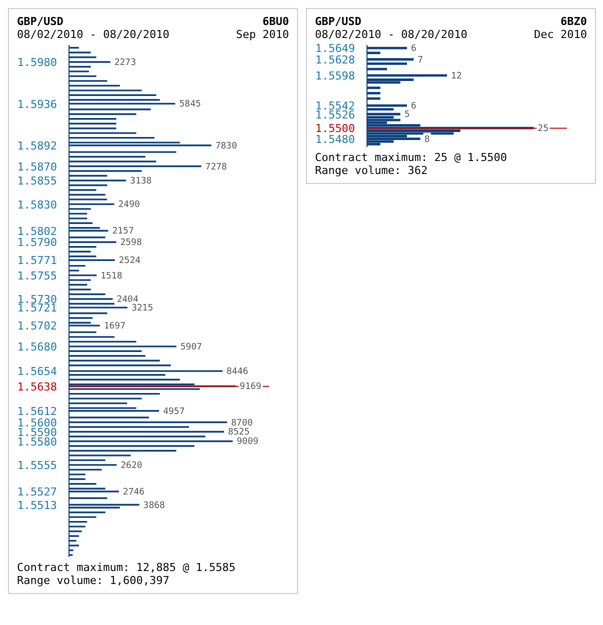  What do you see at coordinates (247, 442) in the screenshot?
I see `data-label: 9009` at bounding box center [247, 442].